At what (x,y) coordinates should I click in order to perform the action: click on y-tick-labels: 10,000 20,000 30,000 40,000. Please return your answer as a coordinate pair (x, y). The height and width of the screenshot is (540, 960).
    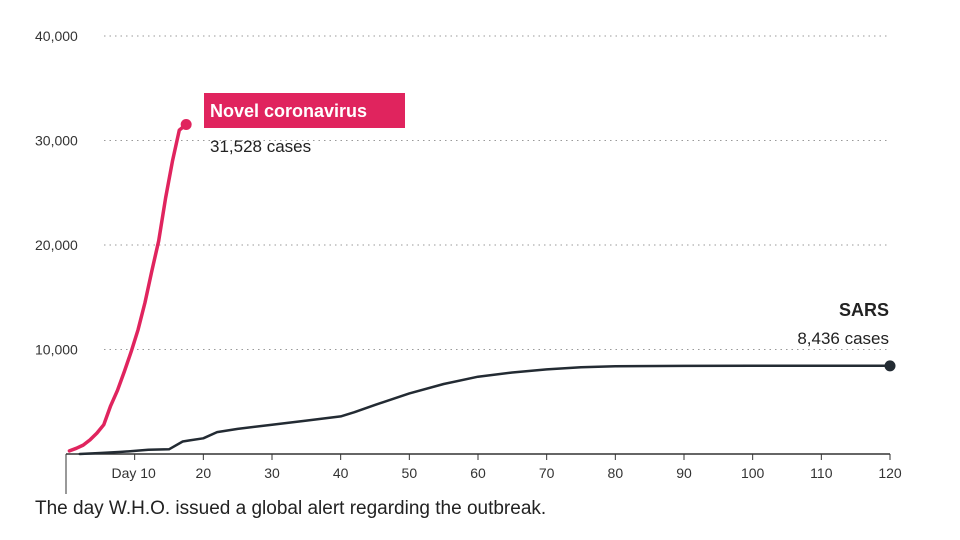
    Looking at the image, I should click on (56, 193).